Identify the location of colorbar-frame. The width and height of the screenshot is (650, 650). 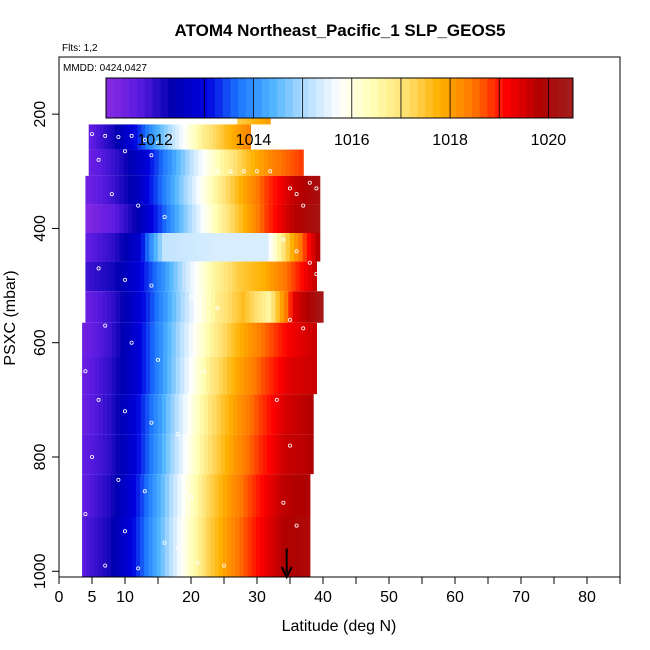
(339, 98).